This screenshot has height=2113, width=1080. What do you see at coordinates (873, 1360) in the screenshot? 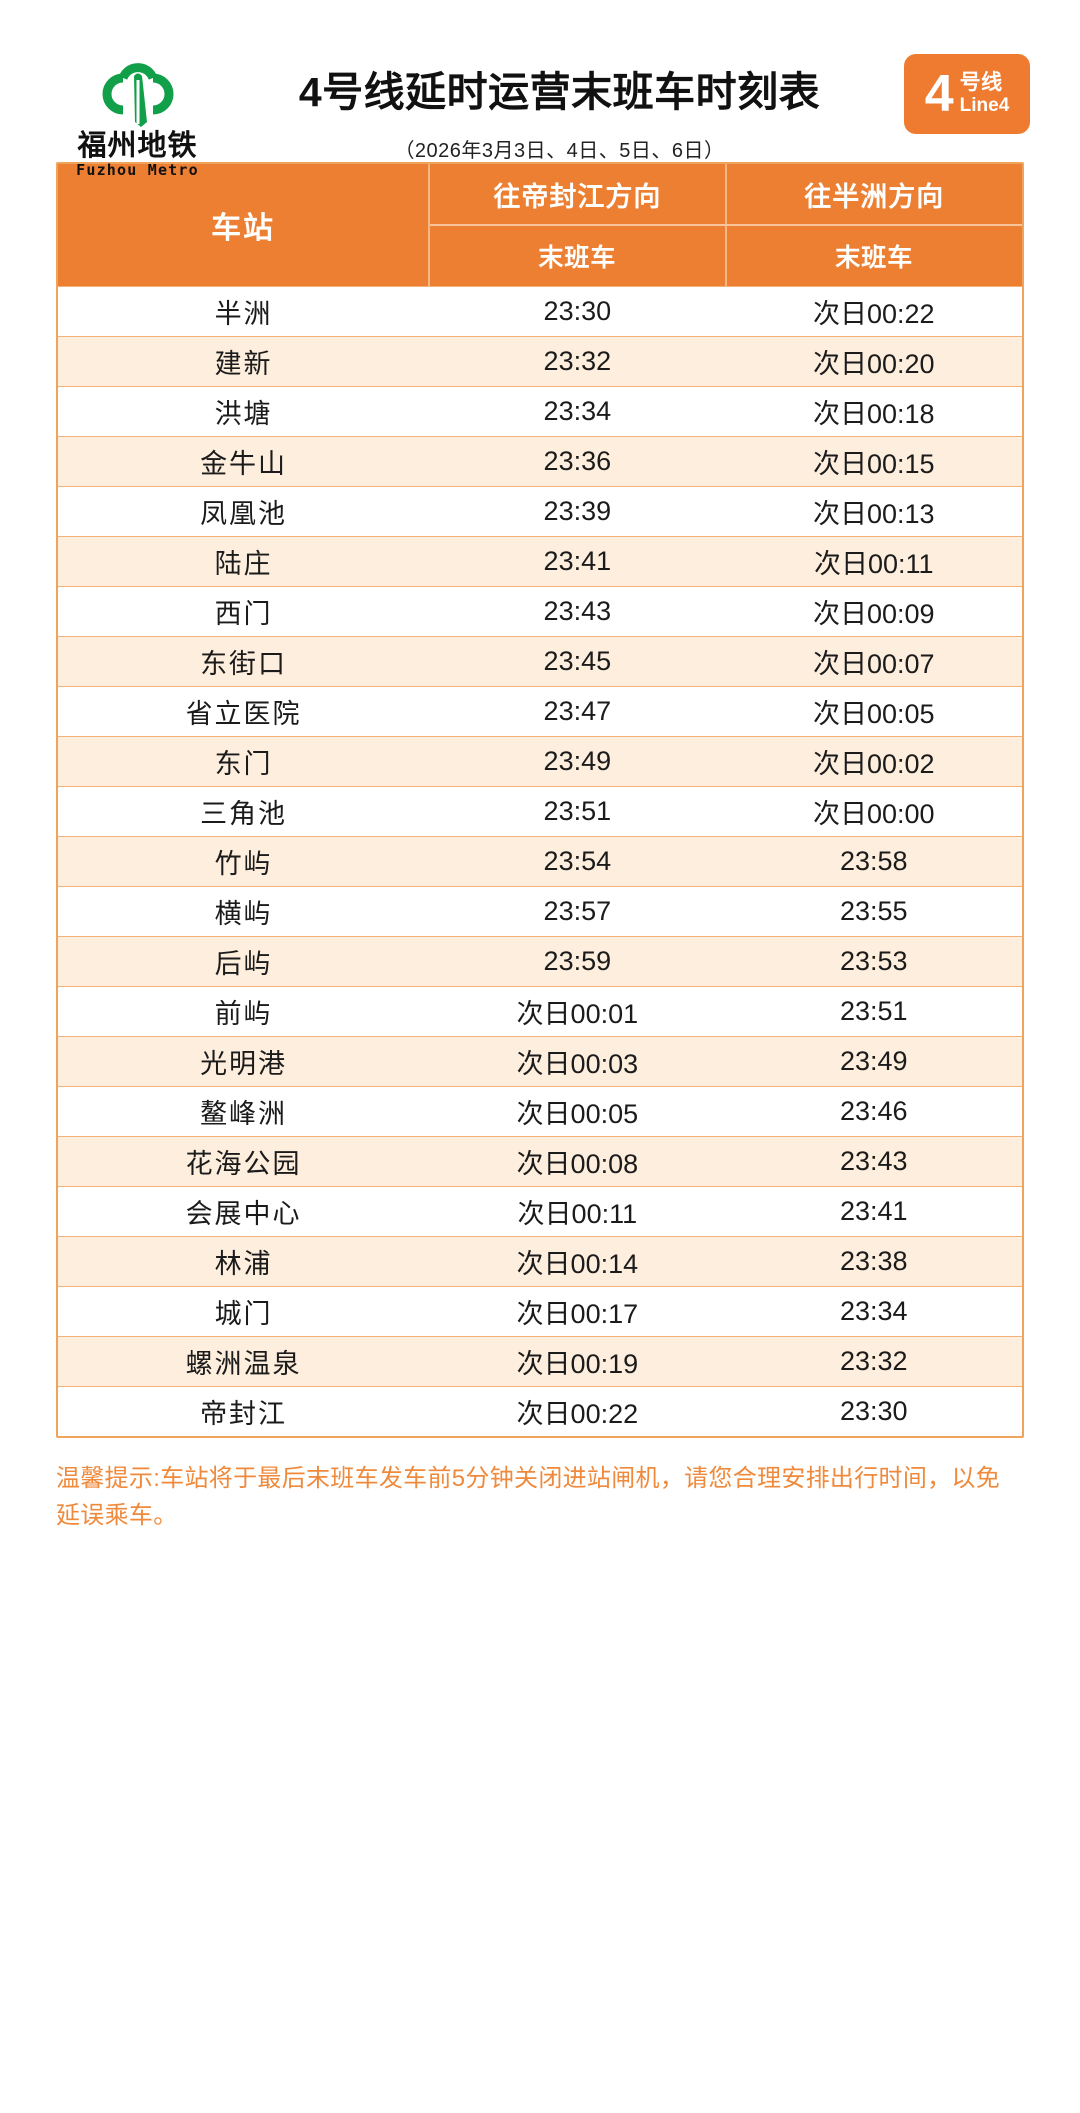
I see `cell-last-train-to-banzhou: 23:32` at bounding box center [873, 1360].